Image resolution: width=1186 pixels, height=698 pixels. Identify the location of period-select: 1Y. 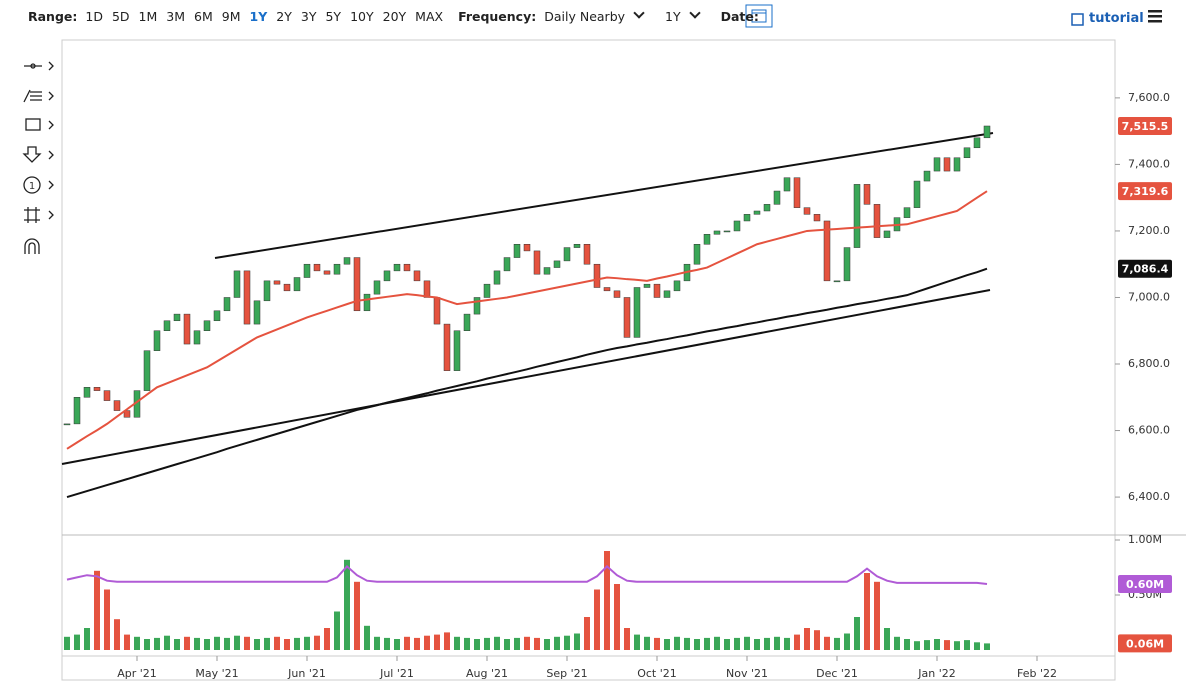
(673, 16).